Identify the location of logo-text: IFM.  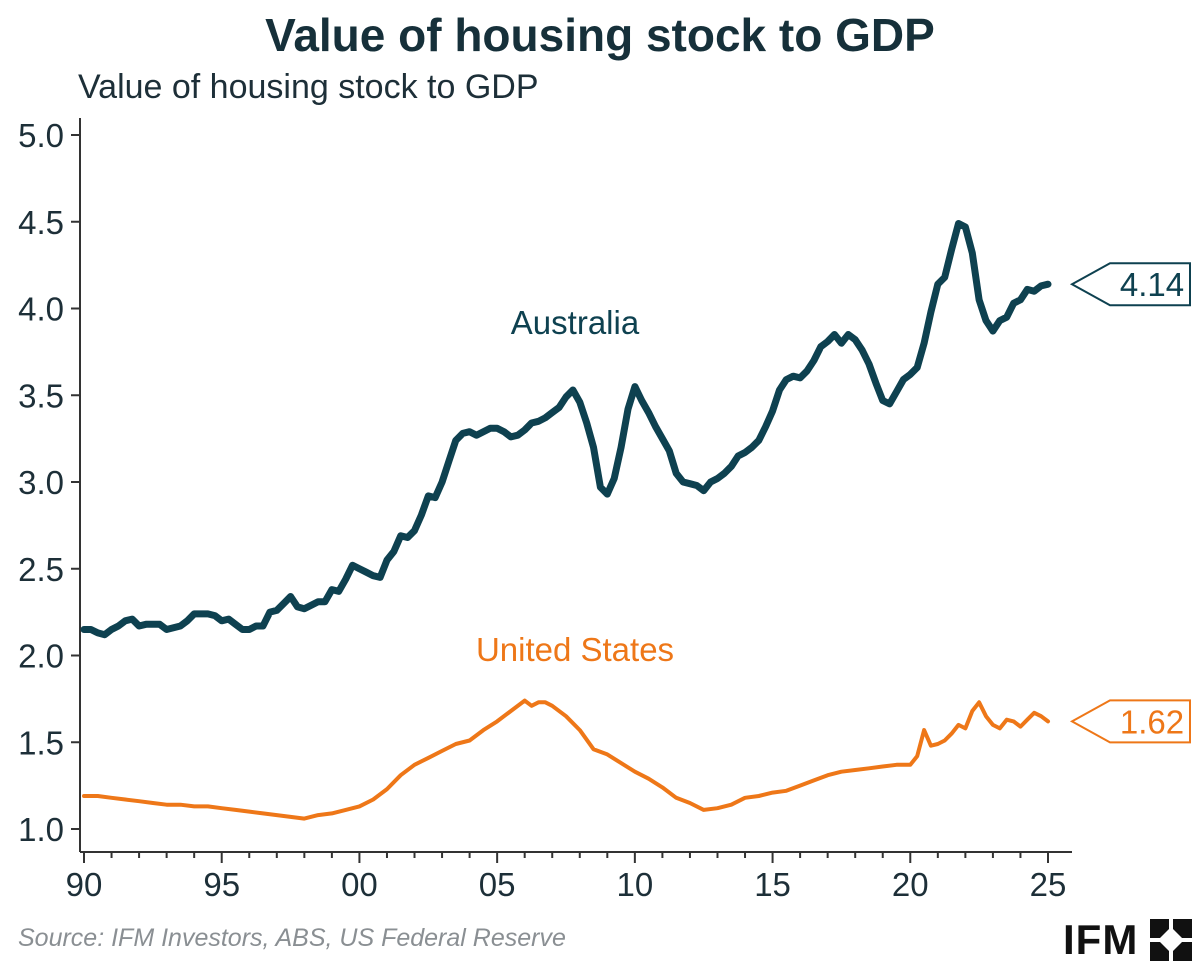
(1101, 939).